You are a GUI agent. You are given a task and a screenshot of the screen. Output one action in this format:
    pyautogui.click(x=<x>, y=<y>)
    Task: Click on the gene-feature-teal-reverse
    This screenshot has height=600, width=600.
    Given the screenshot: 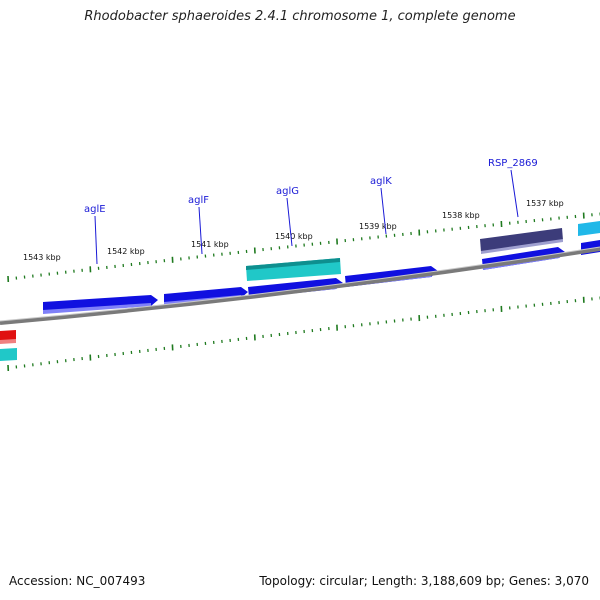 What is the action you would take?
    pyautogui.click(x=8, y=354)
    